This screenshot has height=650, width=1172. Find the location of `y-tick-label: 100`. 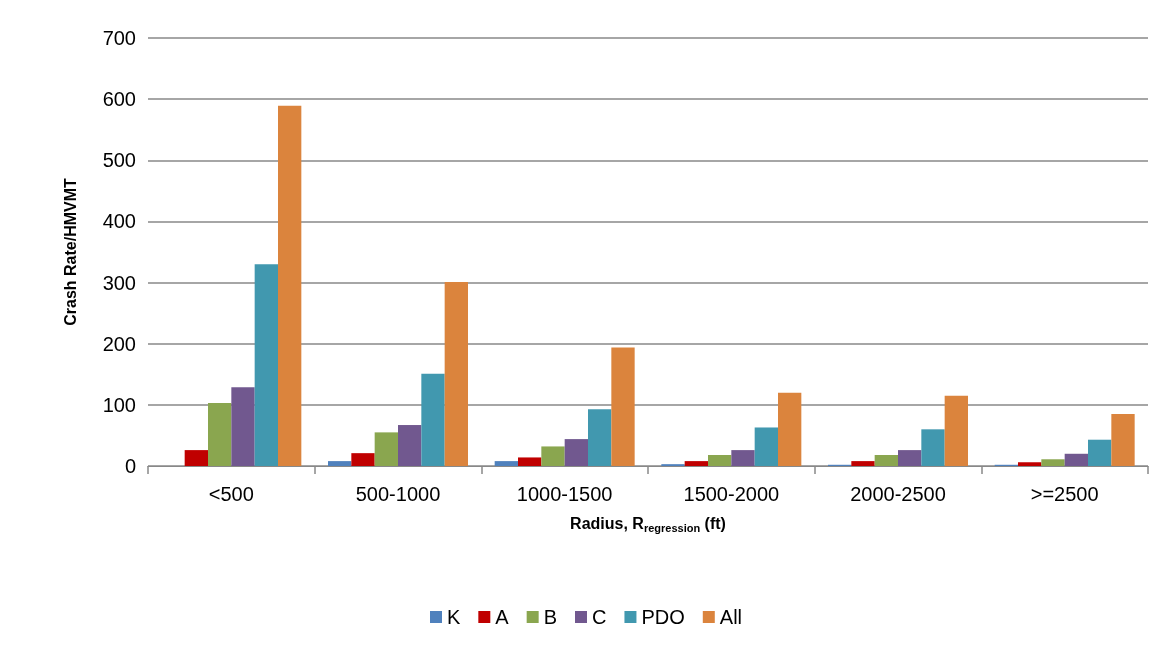

y-tick-label: 100 is located at coordinates (119, 404).